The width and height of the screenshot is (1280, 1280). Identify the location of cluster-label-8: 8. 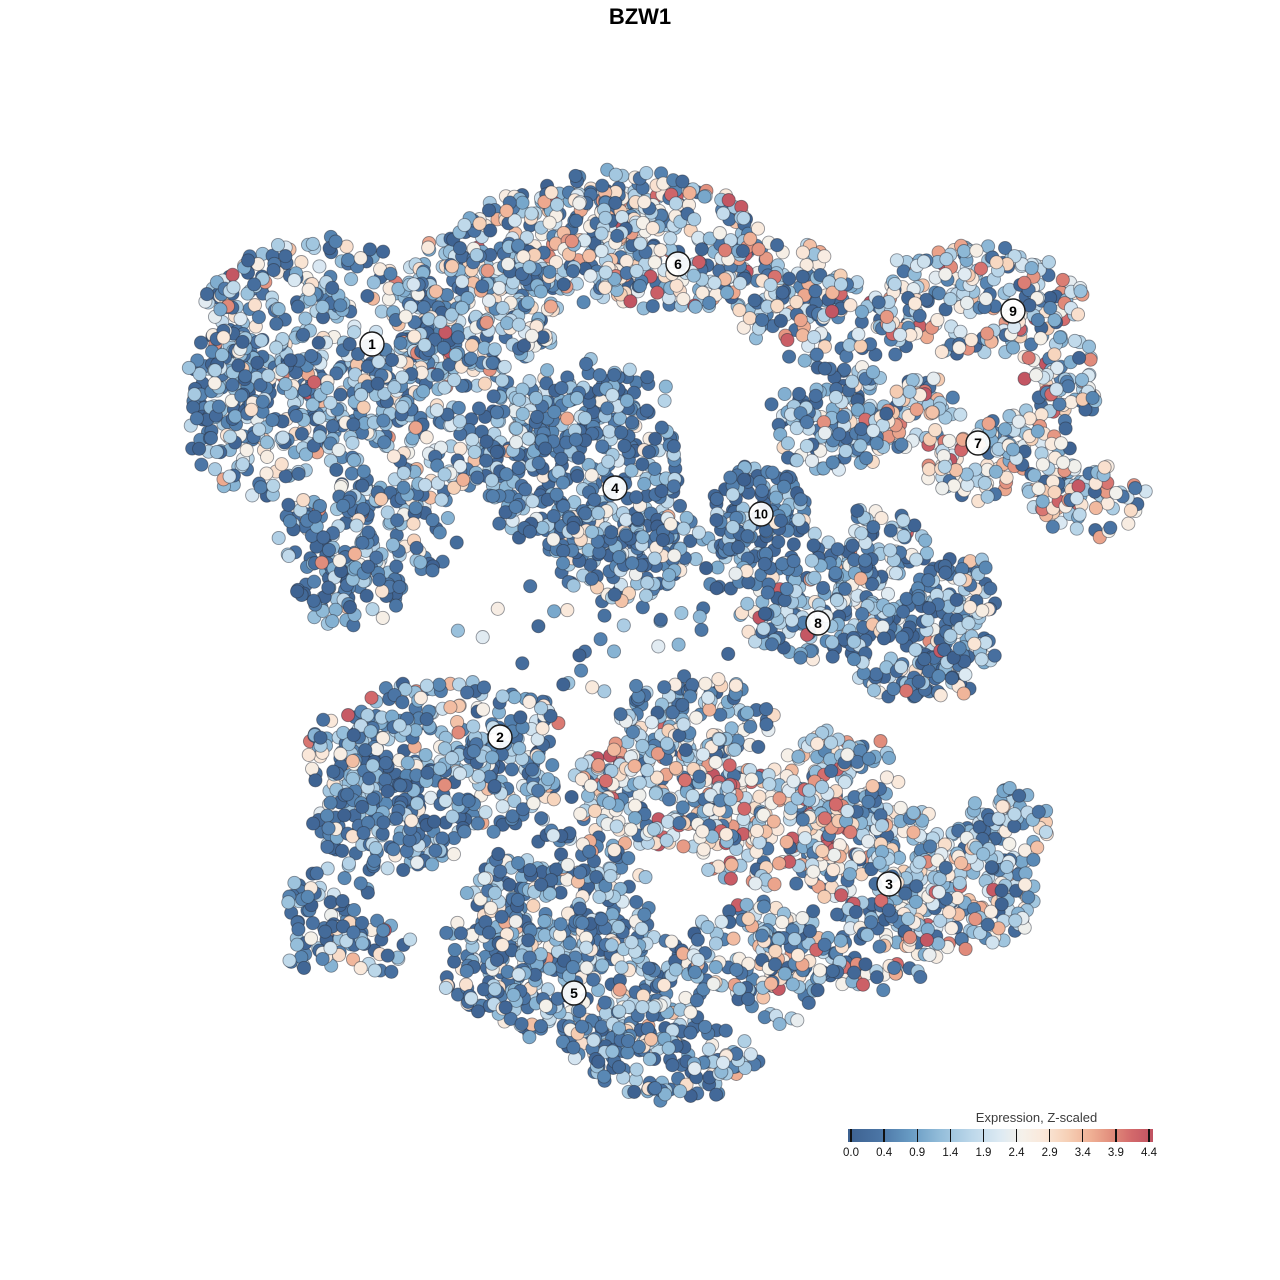
(818, 623).